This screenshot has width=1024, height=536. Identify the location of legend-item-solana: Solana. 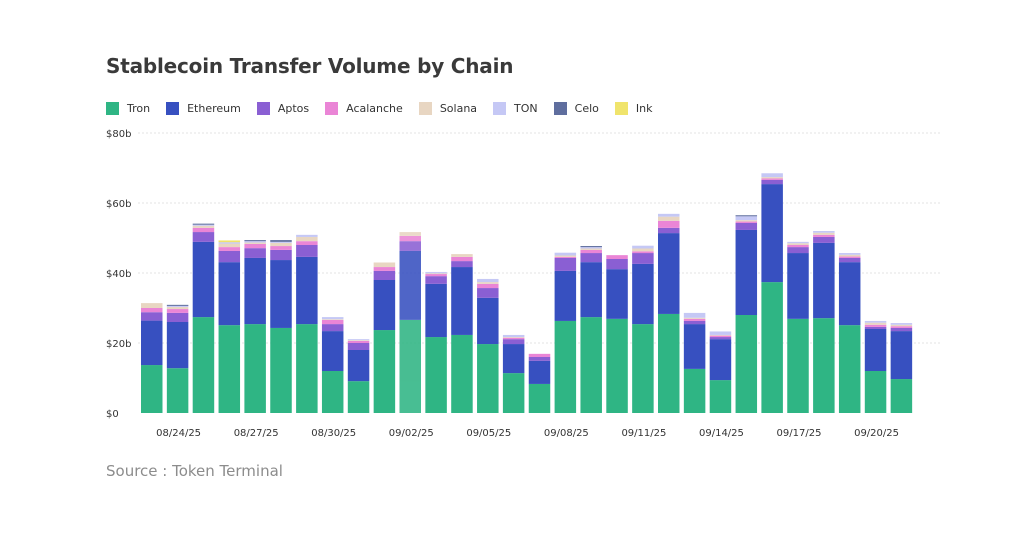
(447, 108).